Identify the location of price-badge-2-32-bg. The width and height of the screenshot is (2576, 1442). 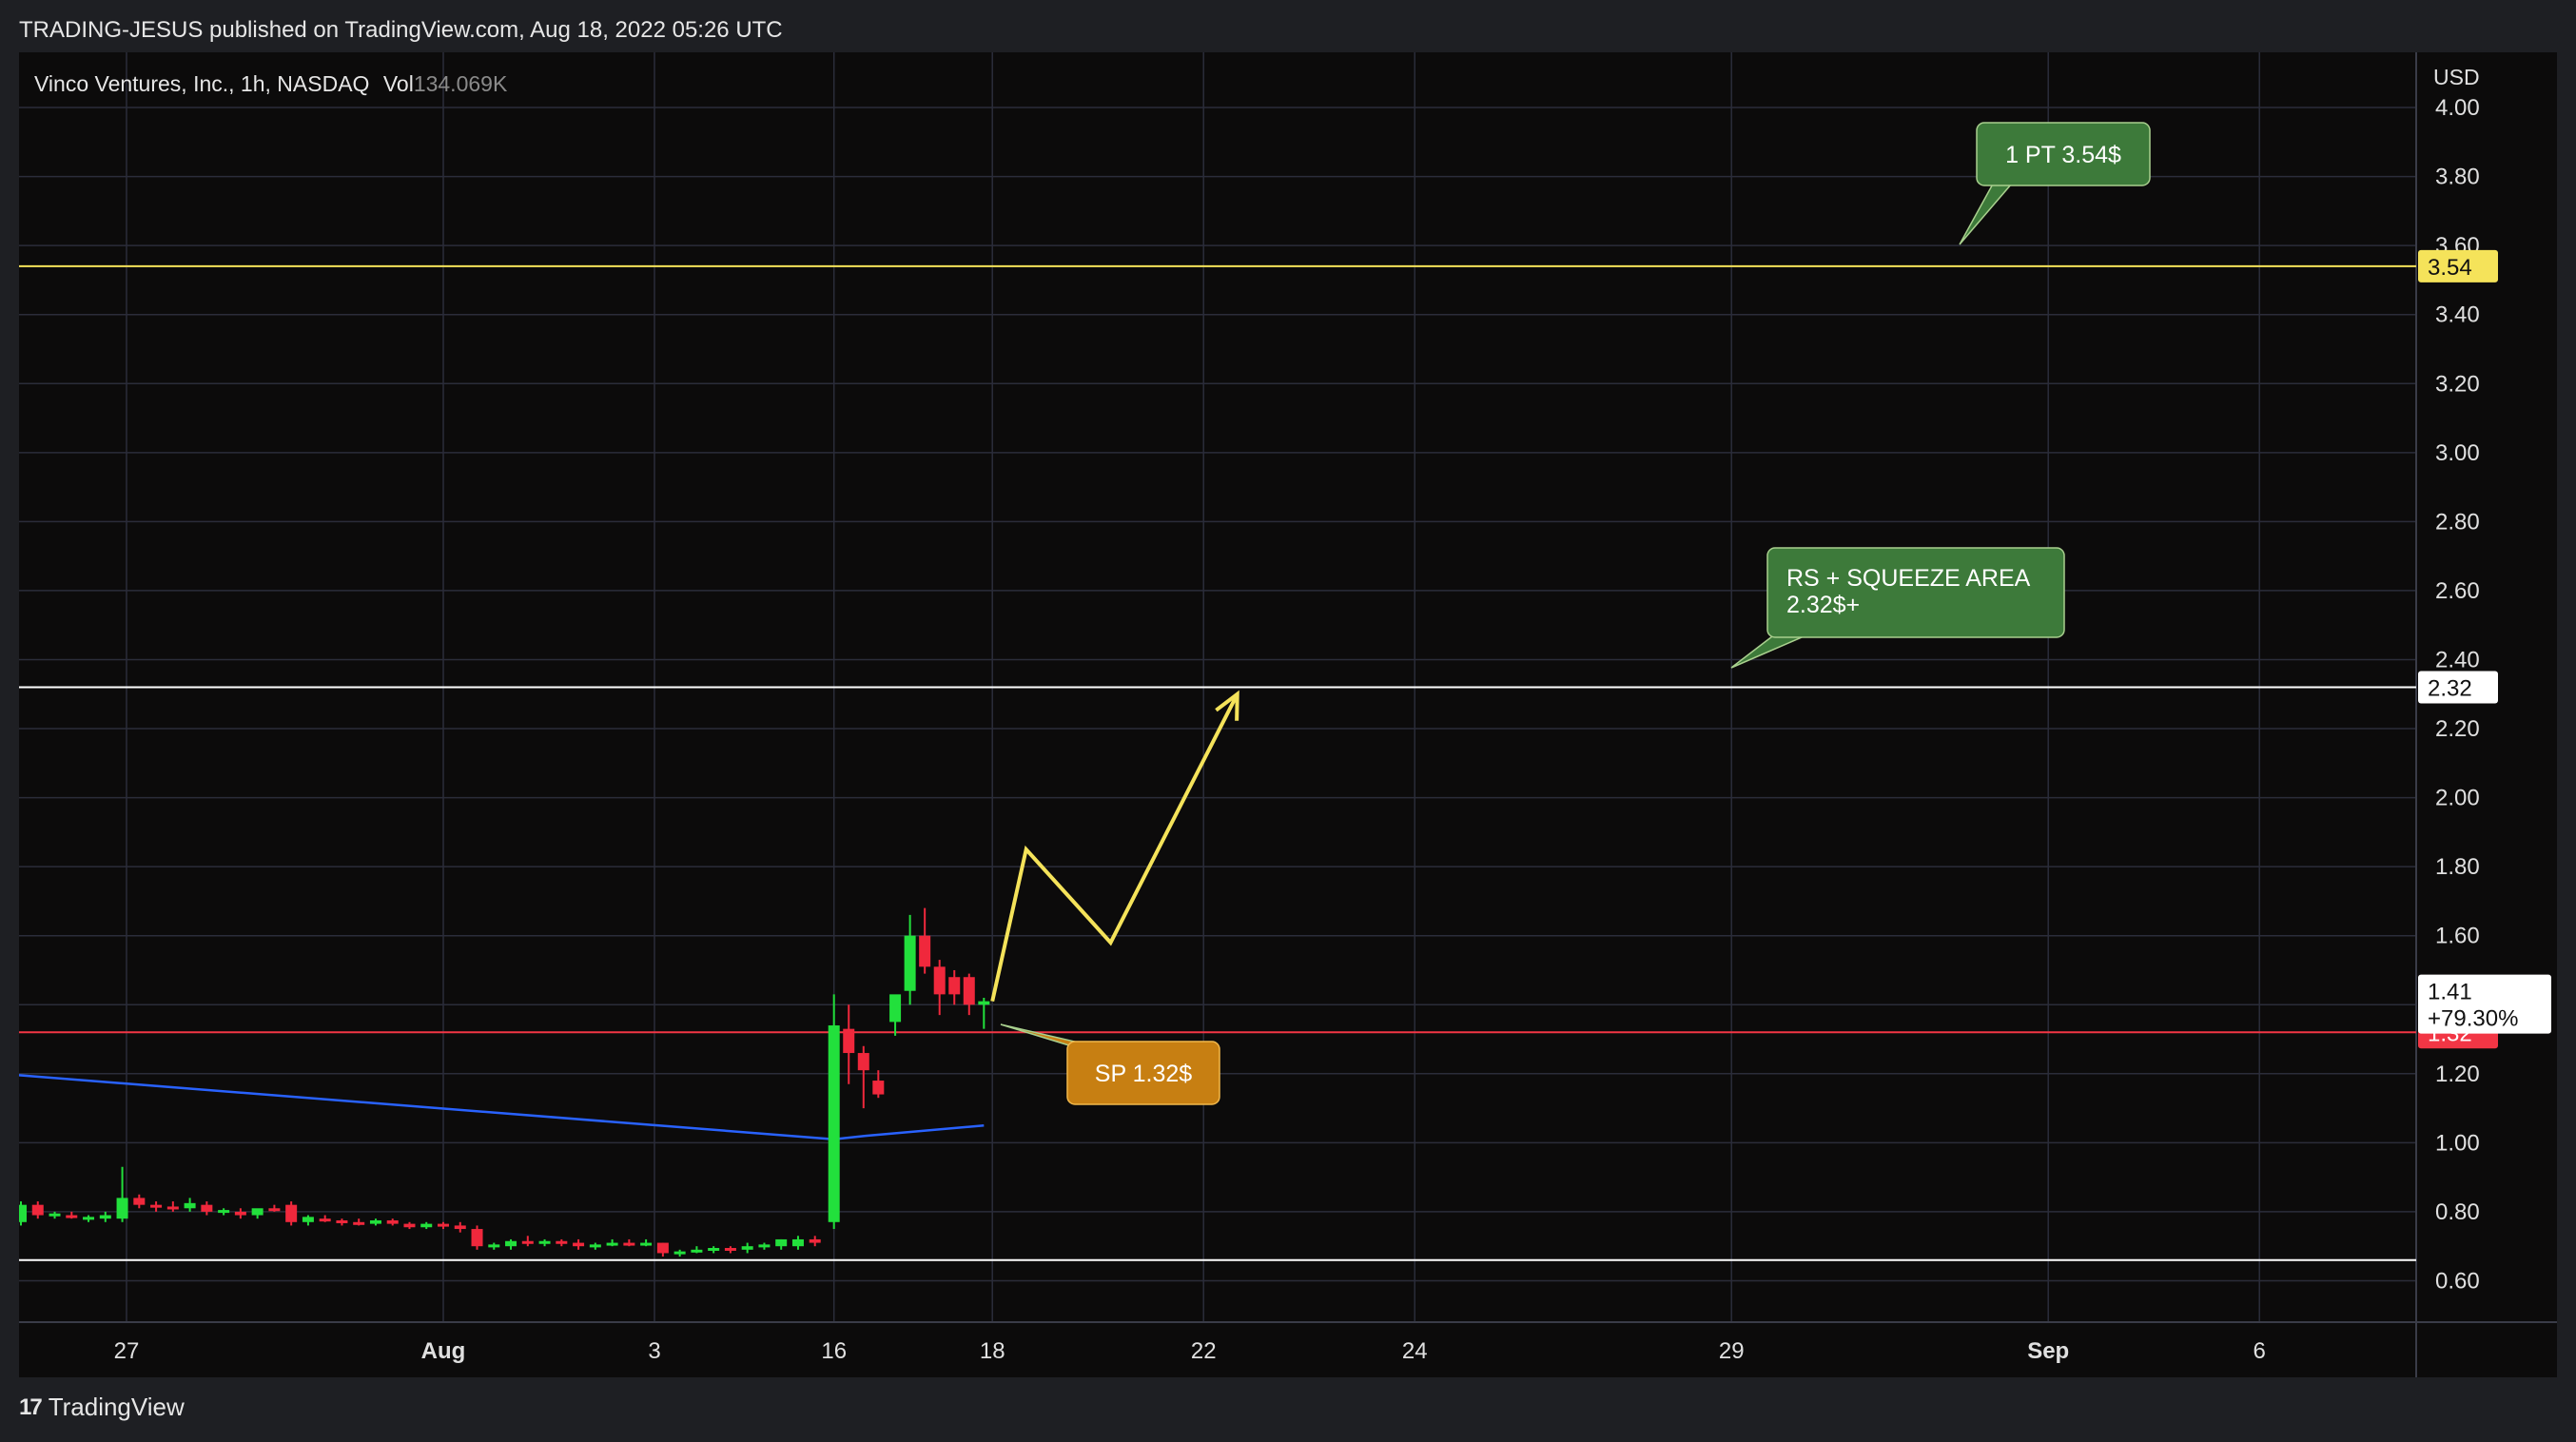
(2458, 687).